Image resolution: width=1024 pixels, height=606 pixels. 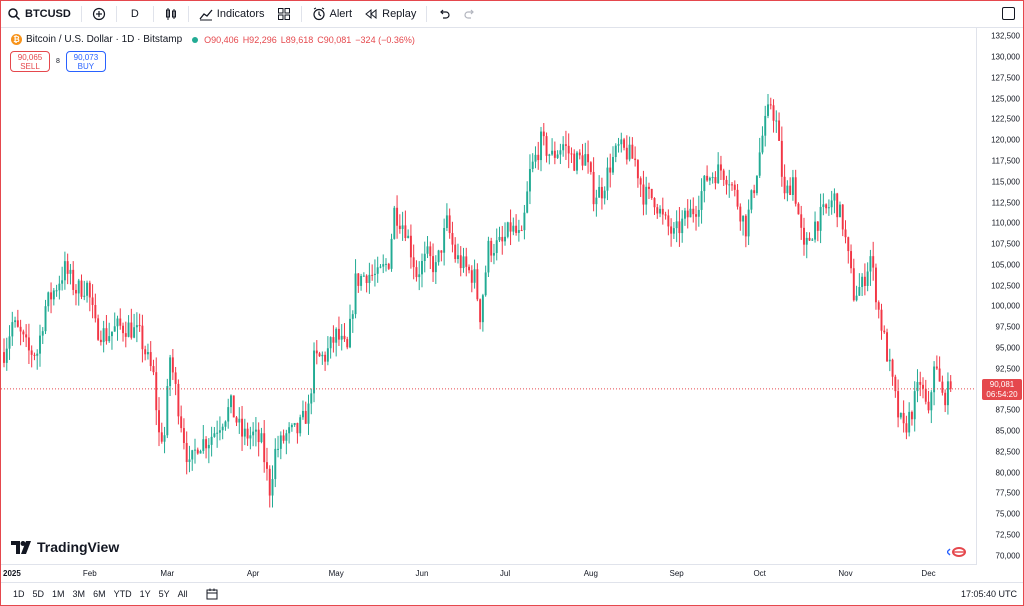 What do you see at coordinates (58, 594) in the screenshot?
I see `range-1m: 1M` at bounding box center [58, 594].